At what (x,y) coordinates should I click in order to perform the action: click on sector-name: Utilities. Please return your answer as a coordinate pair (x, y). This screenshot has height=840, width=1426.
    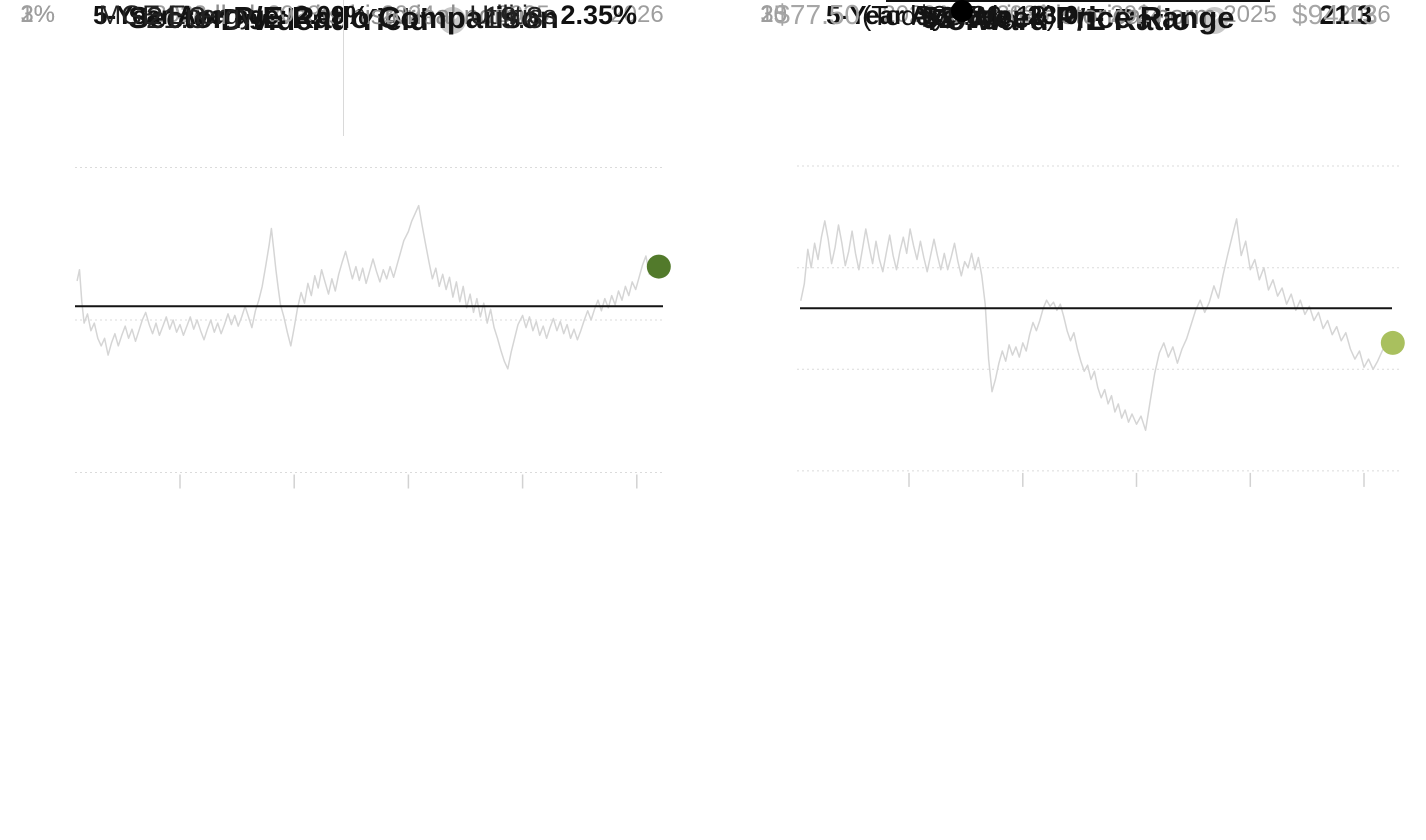
    Looking at the image, I should click on (513, 15).